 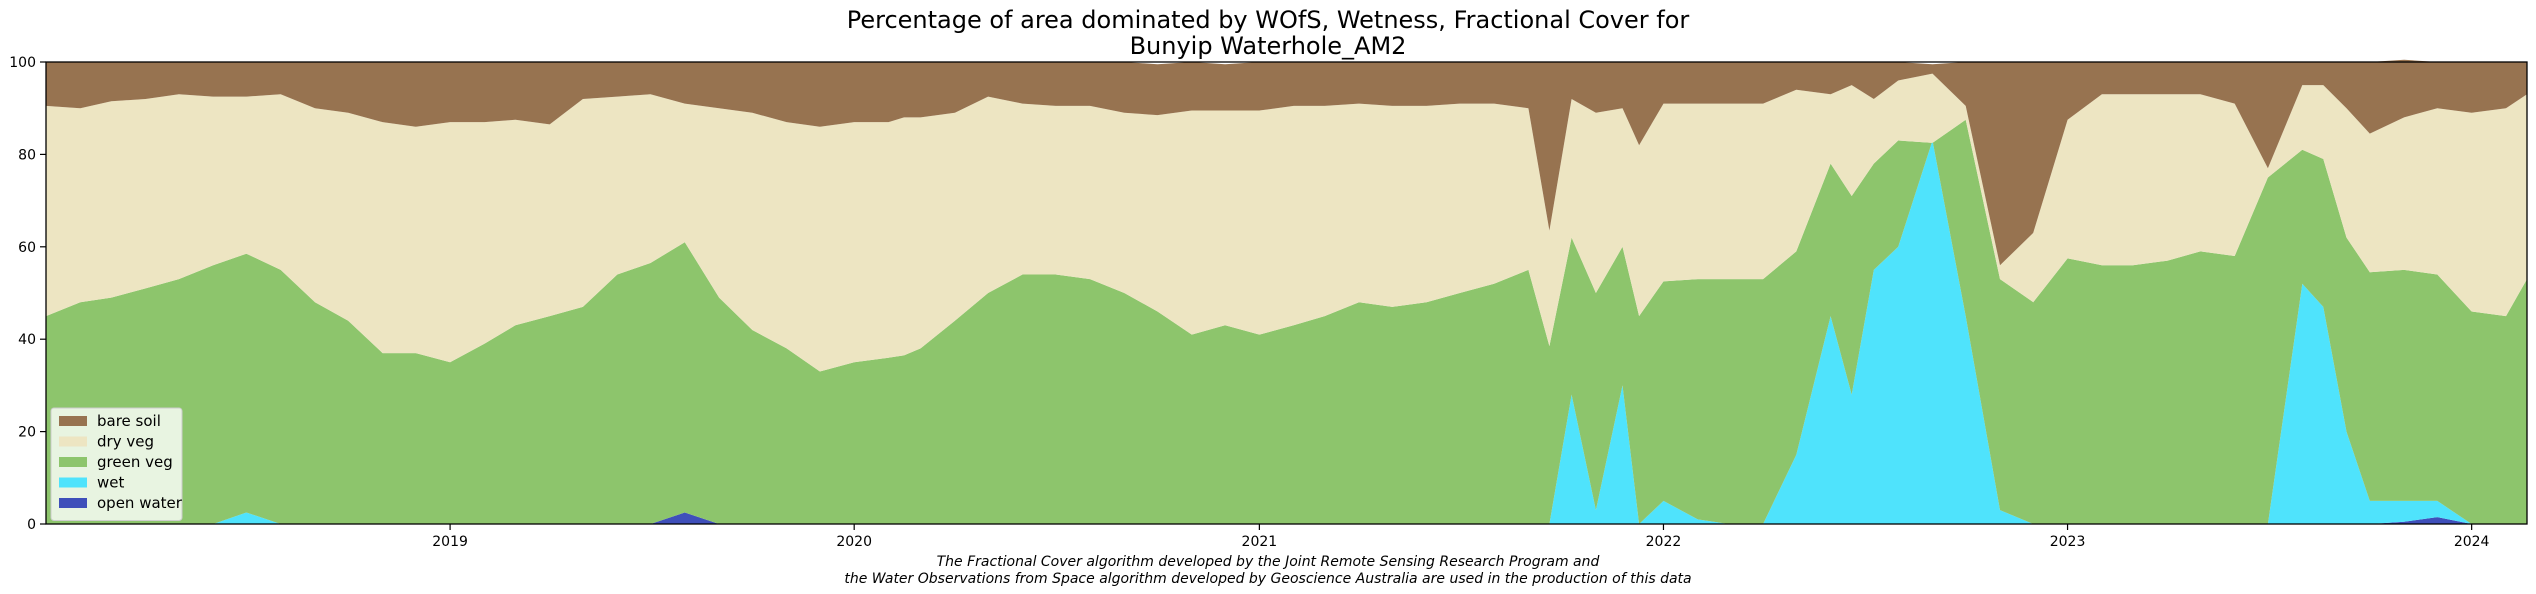 I want to click on legend-swatch-open-water, so click(x=73, y=503).